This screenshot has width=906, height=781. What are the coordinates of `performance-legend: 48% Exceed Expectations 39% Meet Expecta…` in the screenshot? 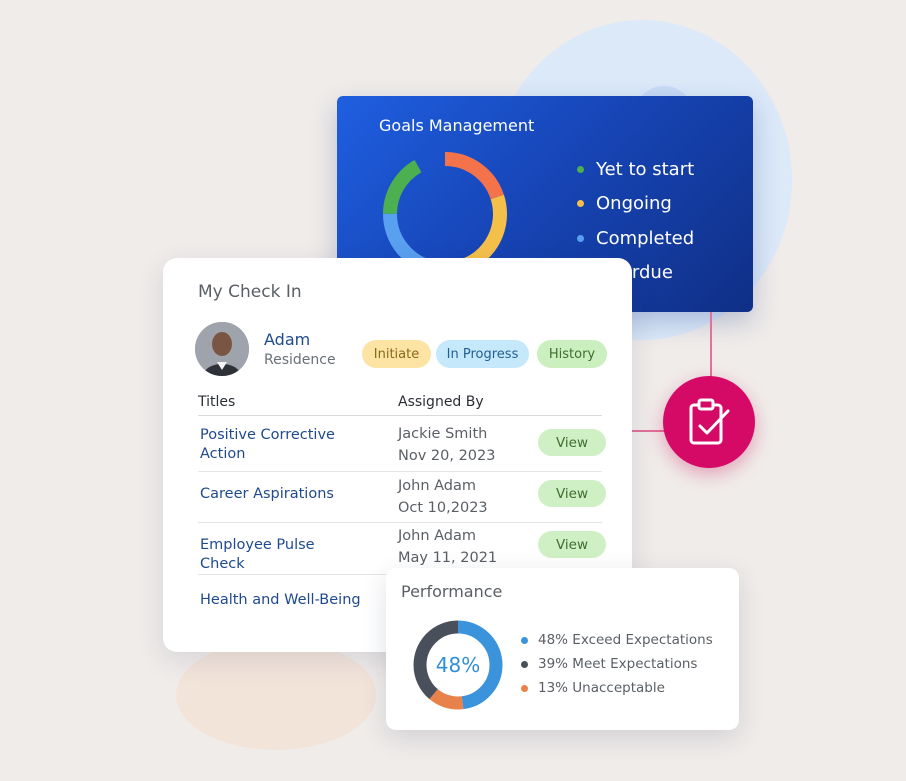 It's located at (617, 664).